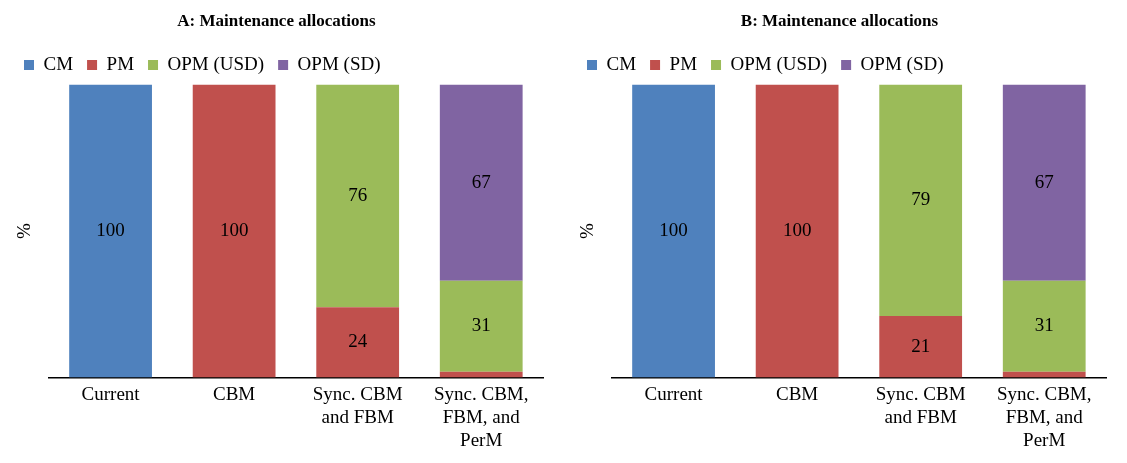  I want to click on data-label: 76, so click(358, 194).